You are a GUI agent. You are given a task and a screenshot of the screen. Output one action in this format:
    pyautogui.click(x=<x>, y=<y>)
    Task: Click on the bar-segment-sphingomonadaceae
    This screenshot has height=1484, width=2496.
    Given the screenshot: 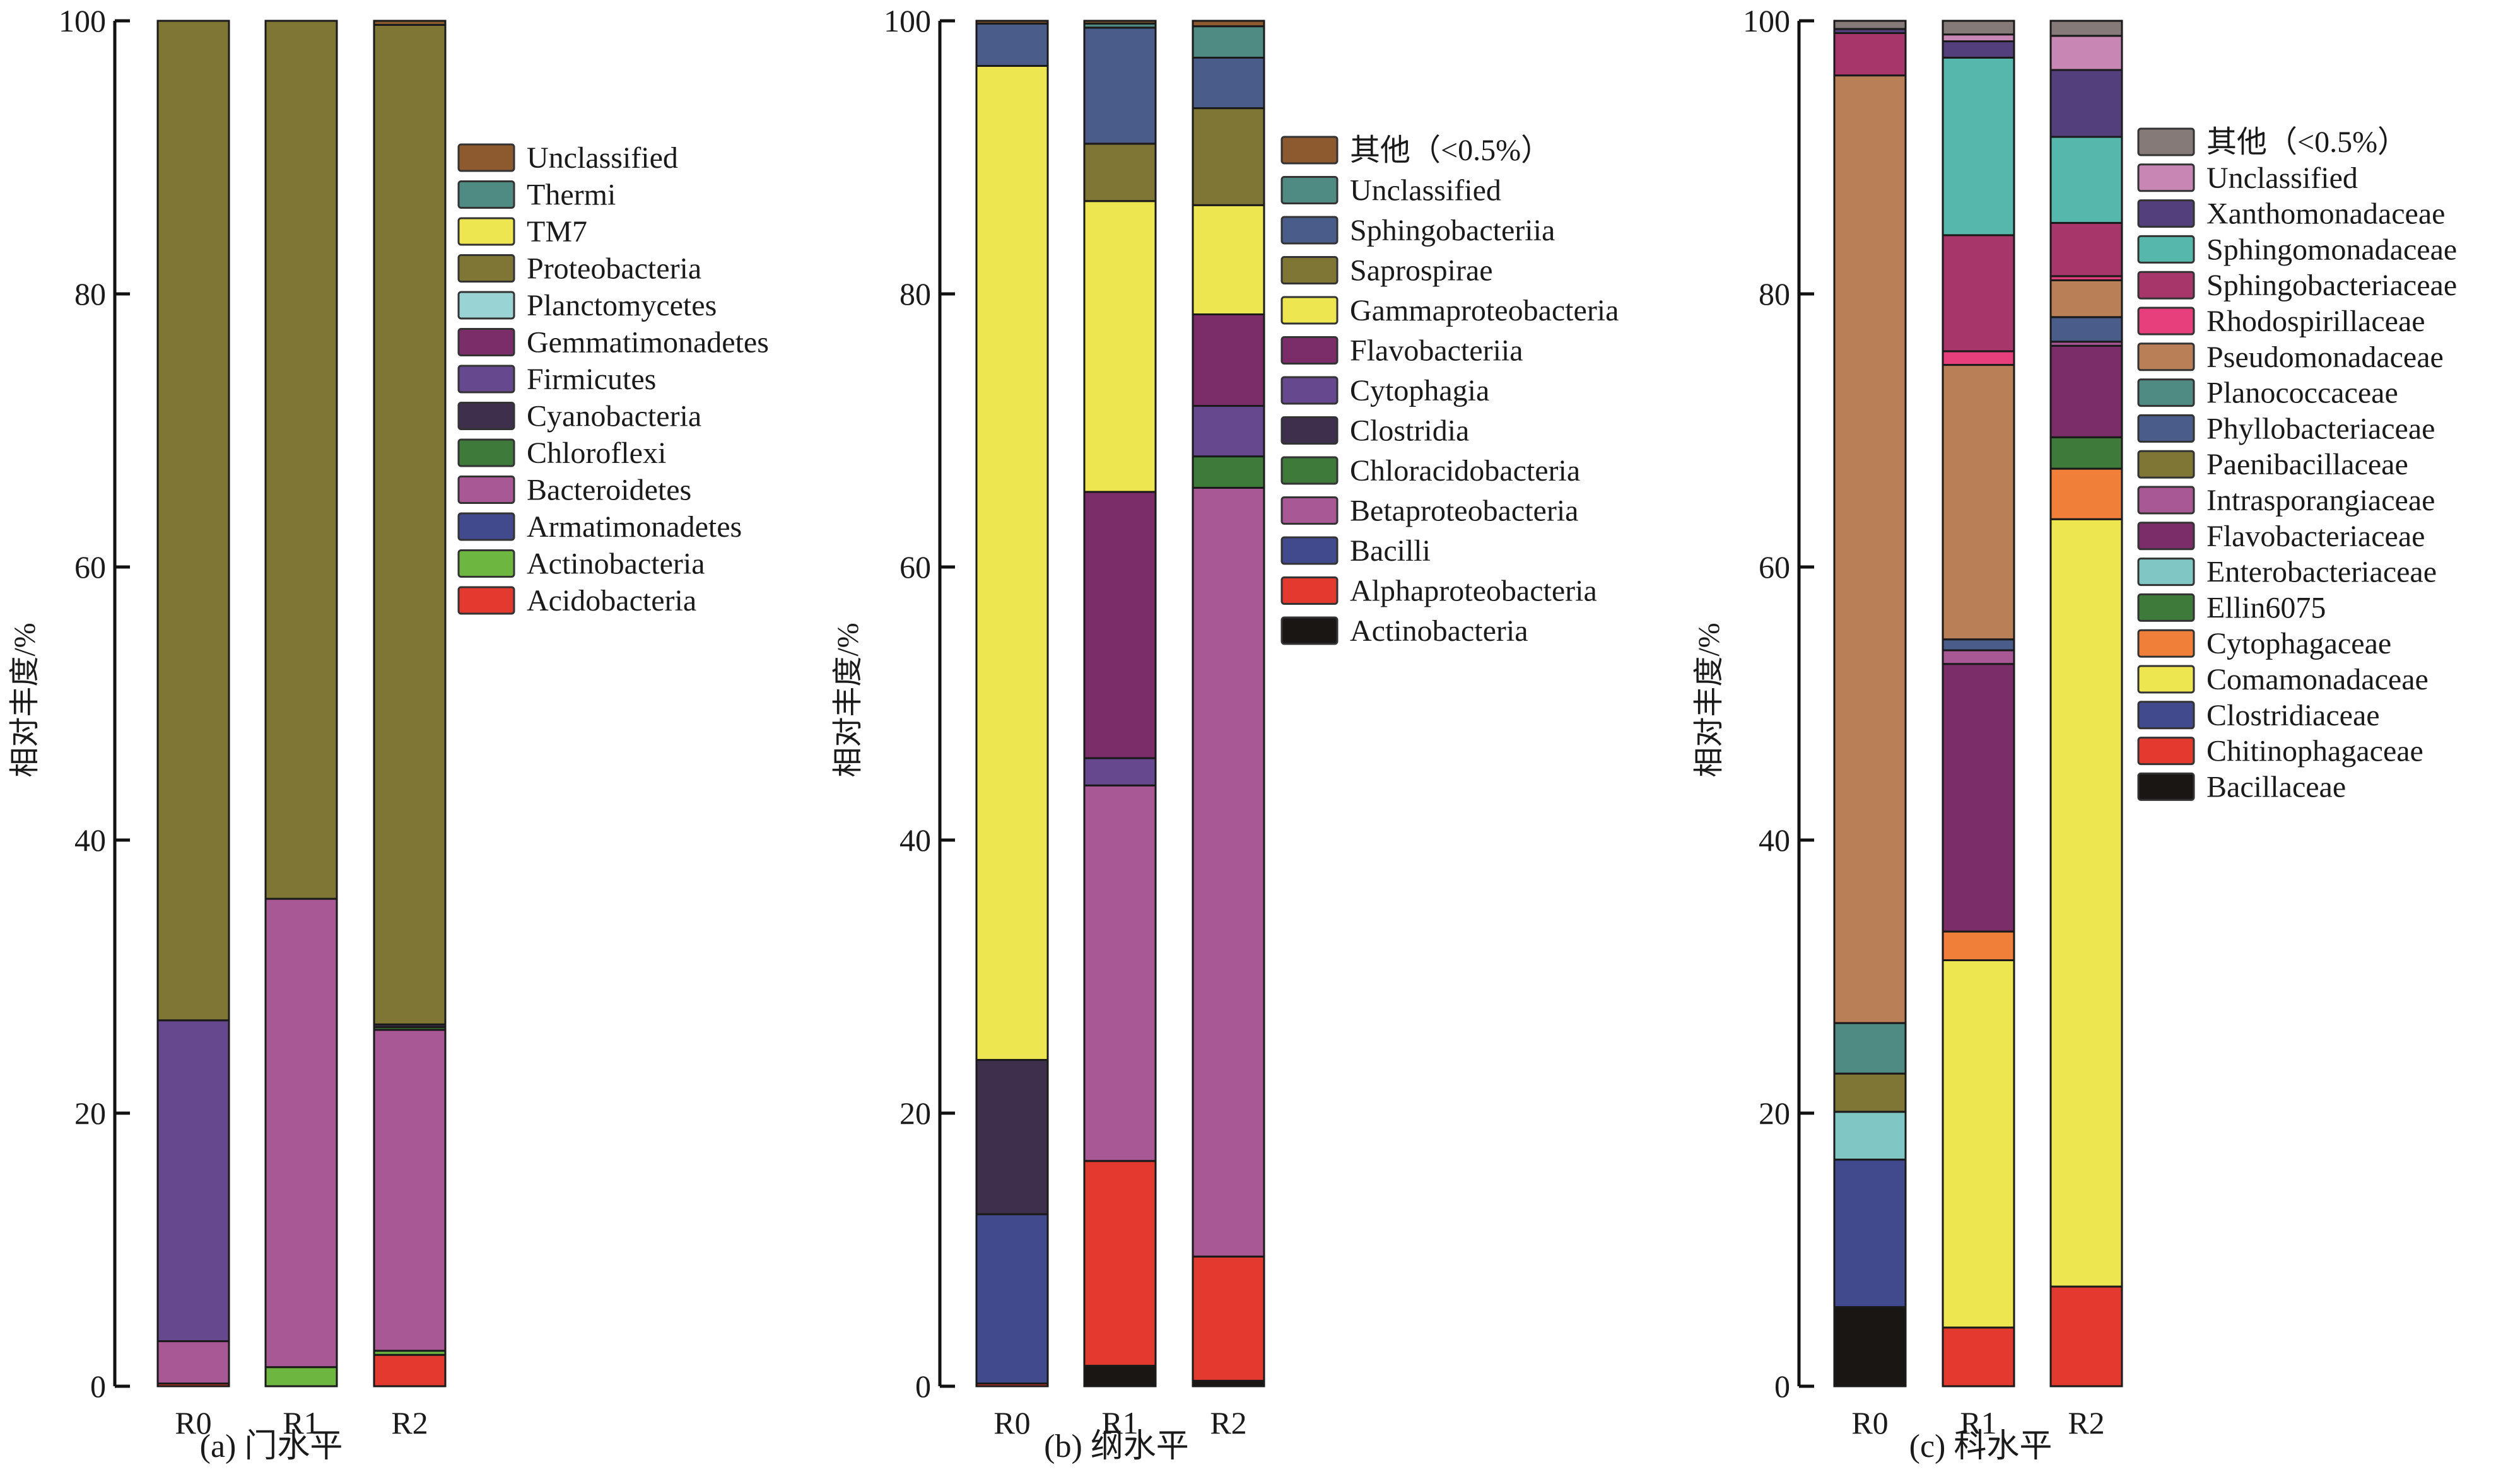 What is the action you would take?
    pyautogui.click(x=2086, y=180)
    